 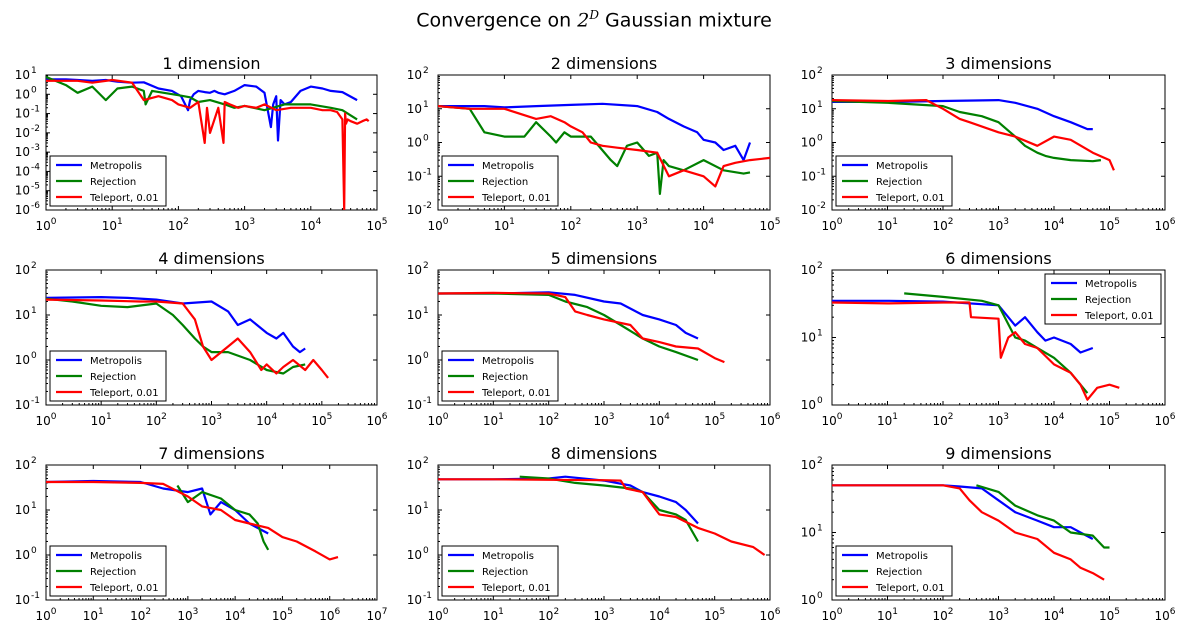 I want to click on figure-title: Convergence on 2D Gaussian mixture, so click(x=594, y=20).